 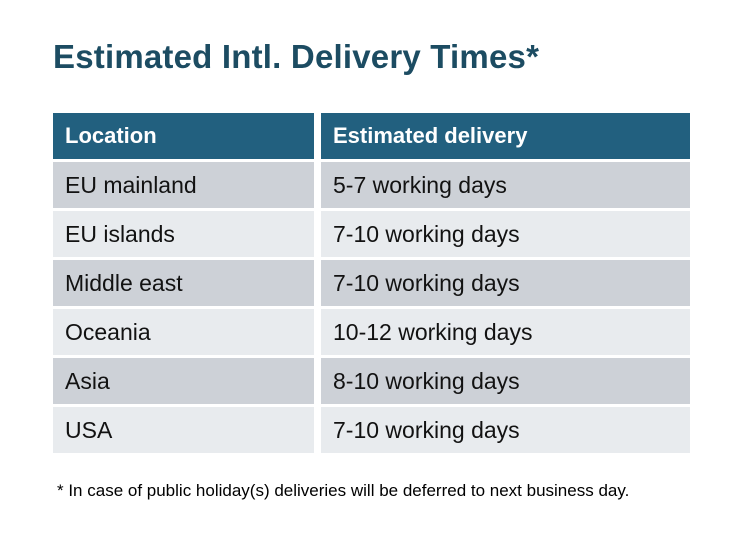 What do you see at coordinates (296, 56) in the screenshot?
I see `page-title: Estimated Intl. Delivery Times*` at bounding box center [296, 56].